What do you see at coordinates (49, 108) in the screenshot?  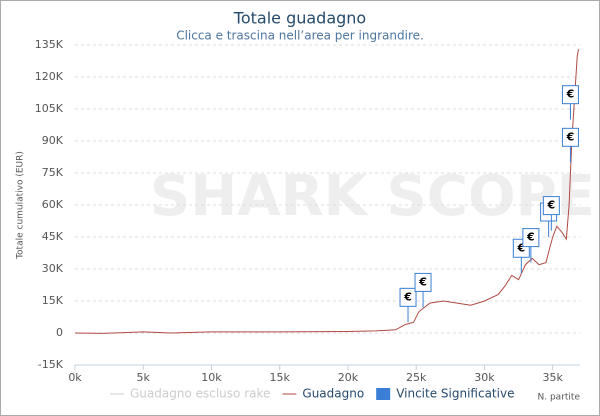 I see `y-tick-label: 105K` at bounding box center [49, 108].